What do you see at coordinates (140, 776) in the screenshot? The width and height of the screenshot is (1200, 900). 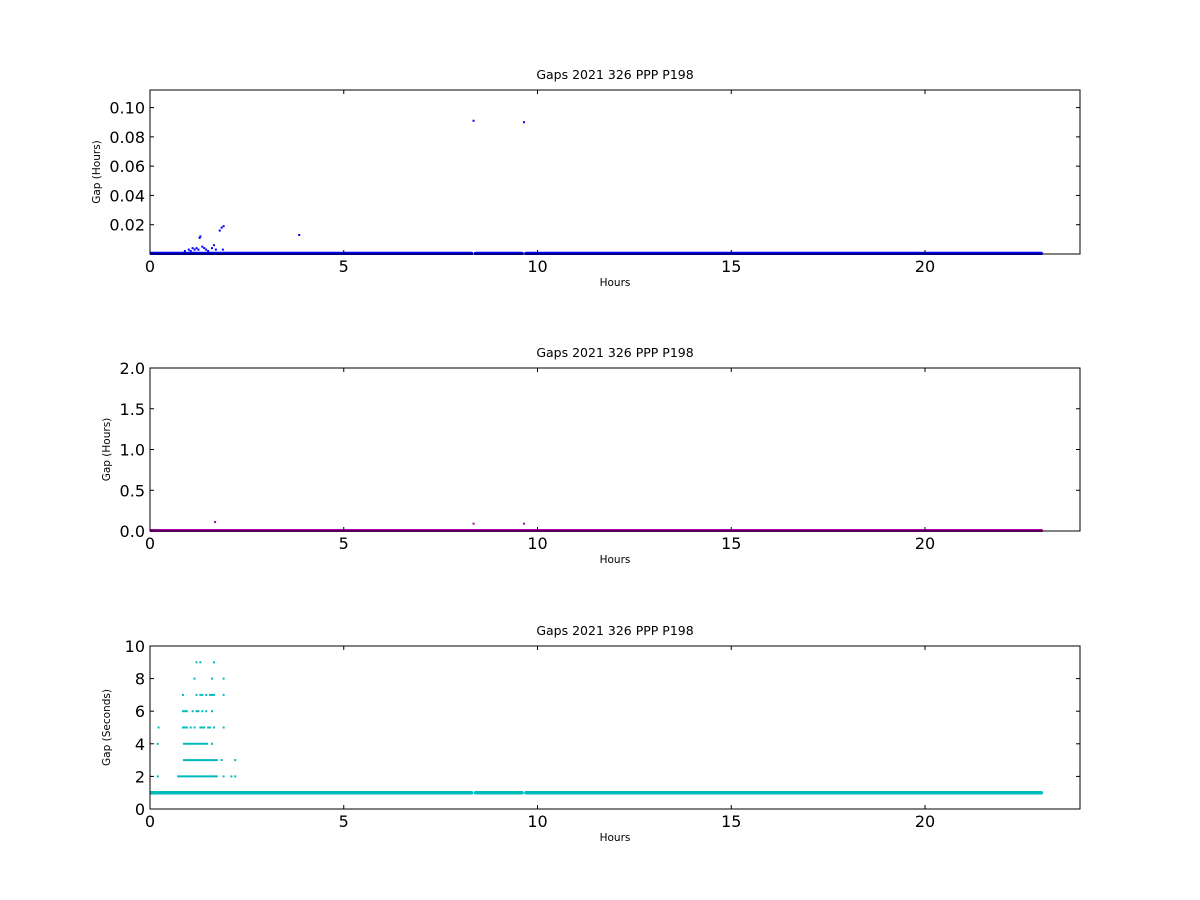 I see `y-tick-label: 2` at bounding box center [140, 776].